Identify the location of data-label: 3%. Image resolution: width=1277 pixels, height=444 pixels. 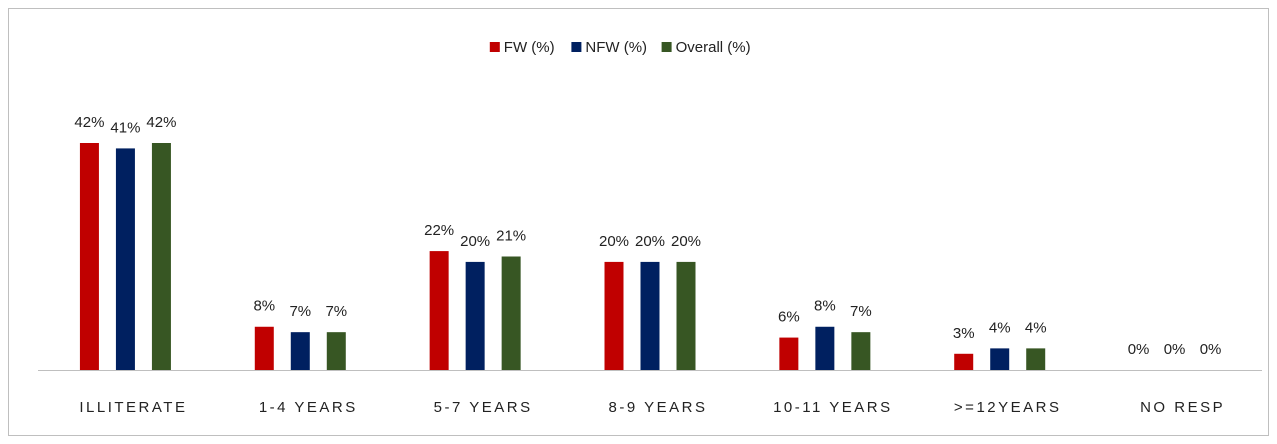
(964, 333).